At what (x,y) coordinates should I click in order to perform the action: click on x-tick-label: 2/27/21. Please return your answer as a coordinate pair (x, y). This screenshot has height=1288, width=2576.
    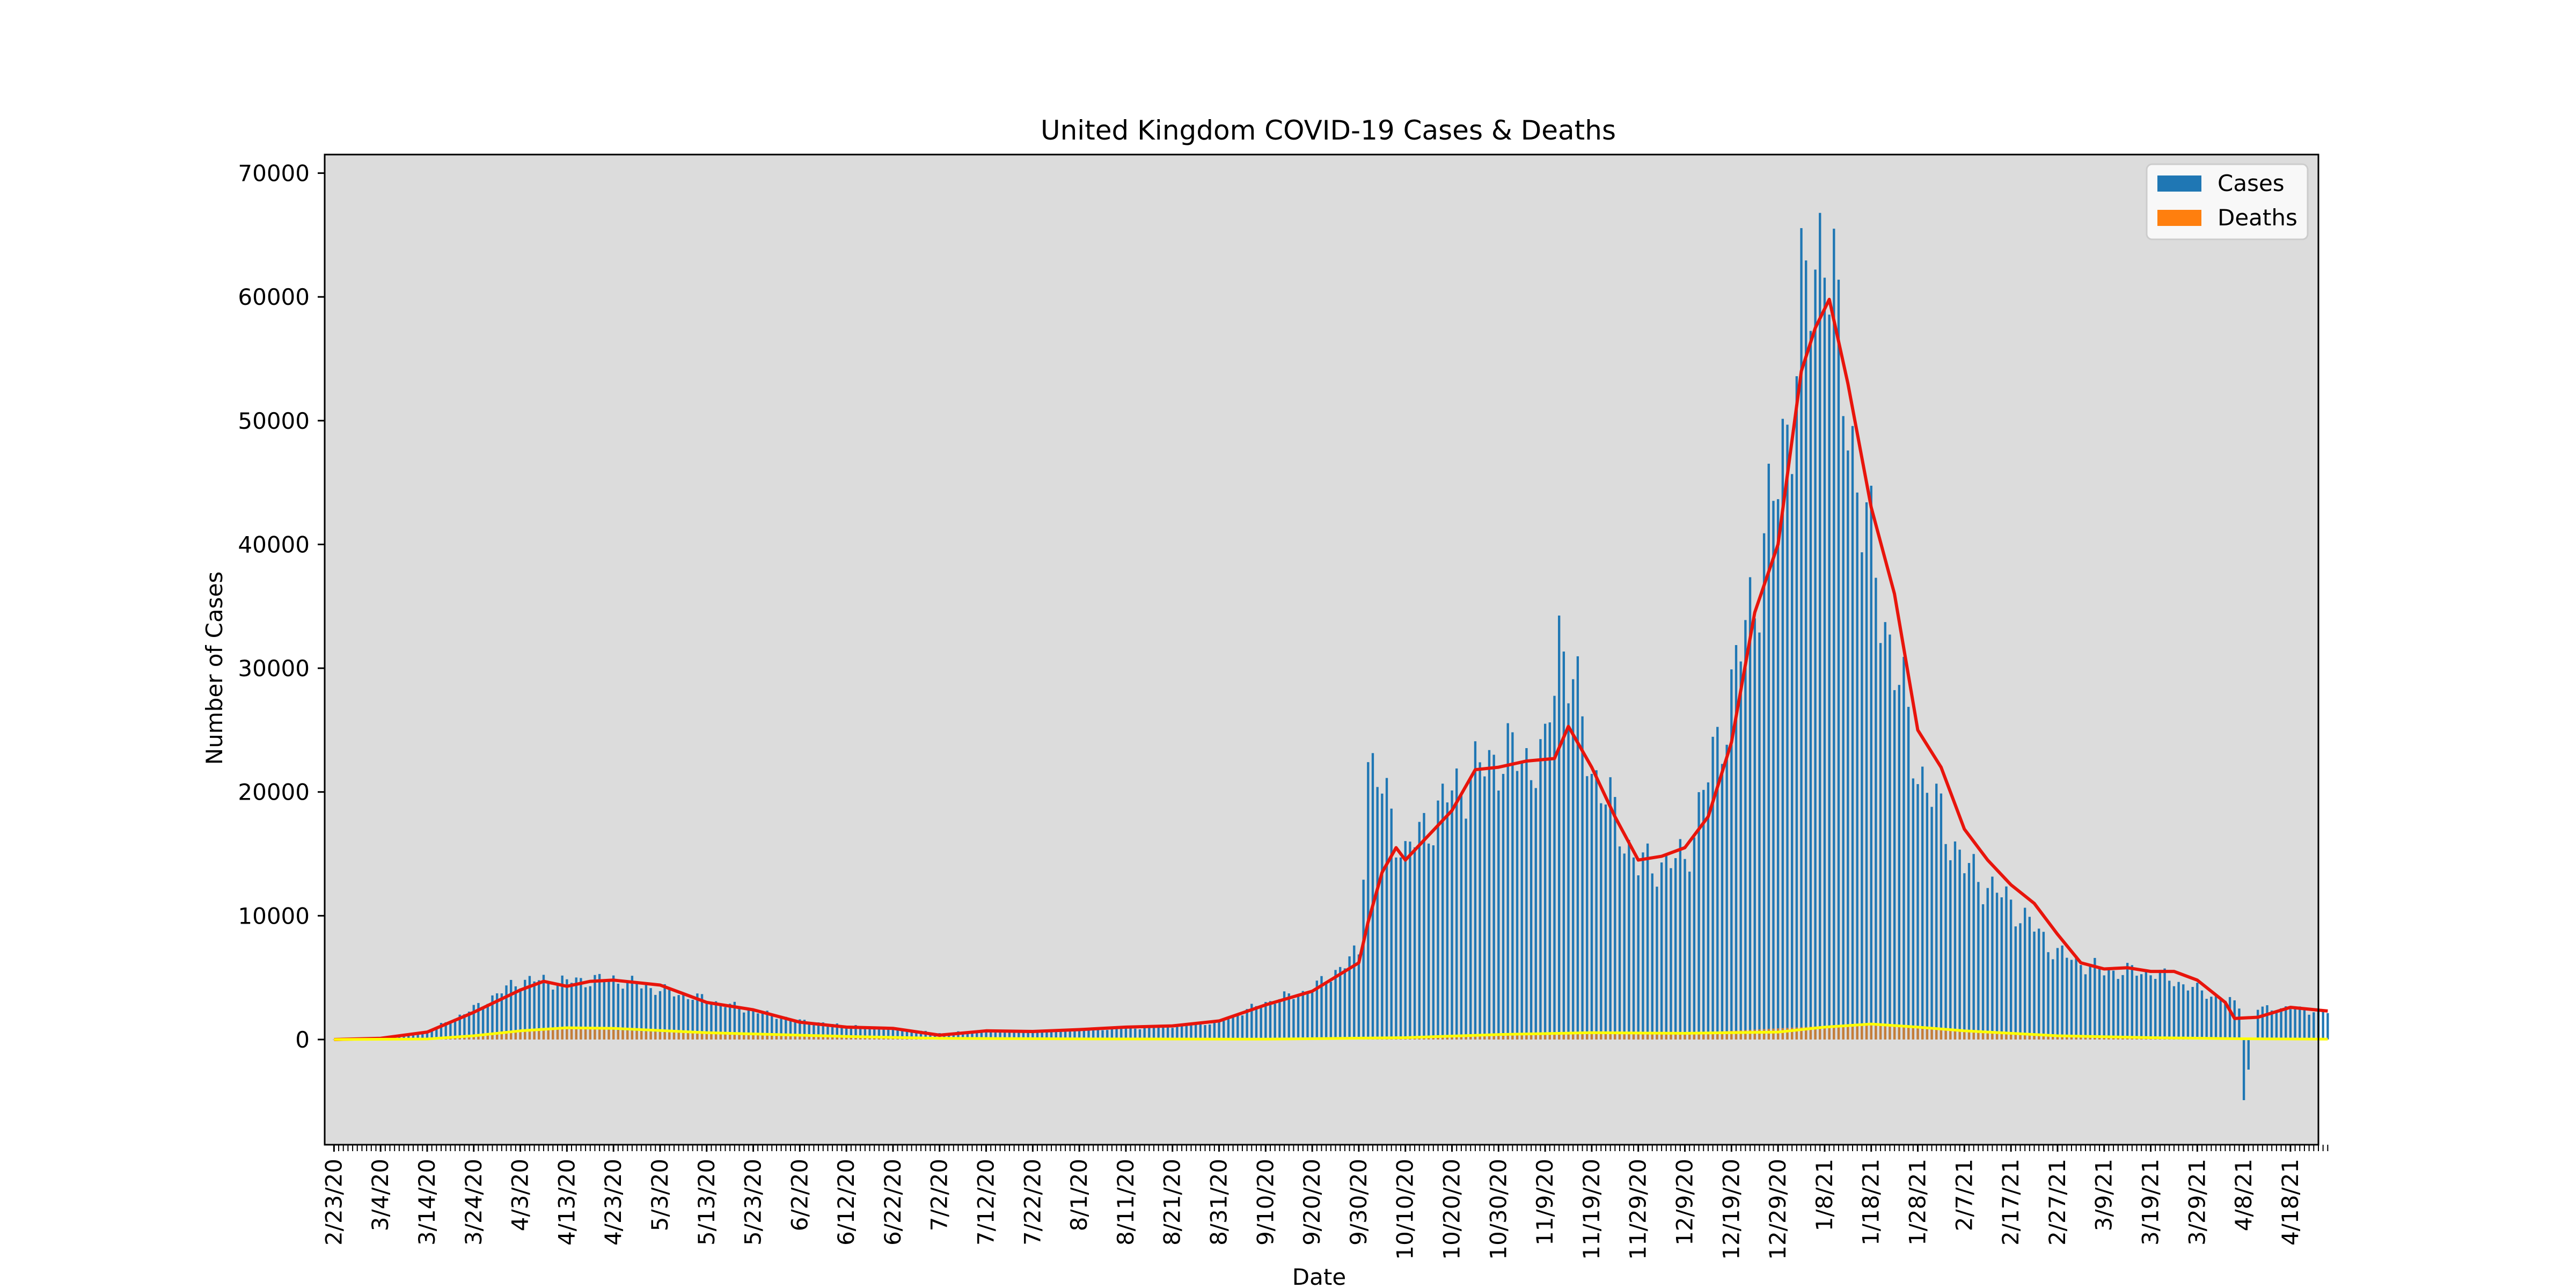
    Looking at the image, I should click on (2057, 1202).